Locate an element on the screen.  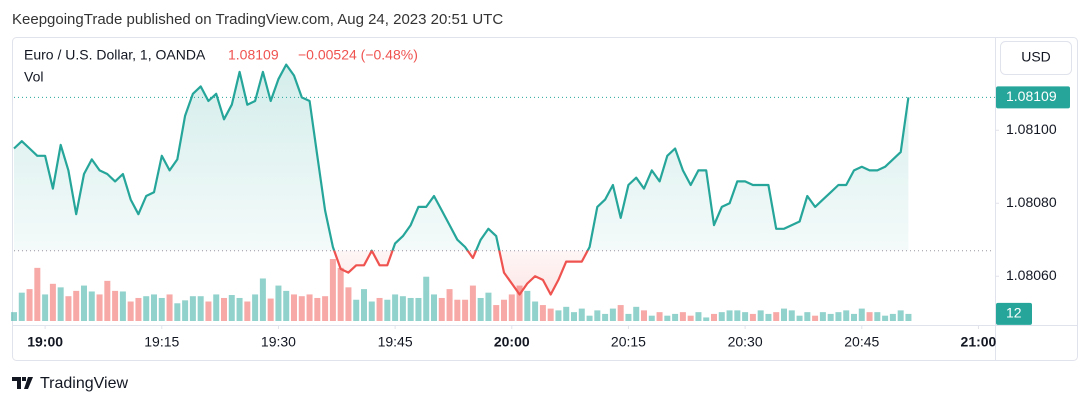
last-volume-label: 12 is located at coordinates (1014, 313).